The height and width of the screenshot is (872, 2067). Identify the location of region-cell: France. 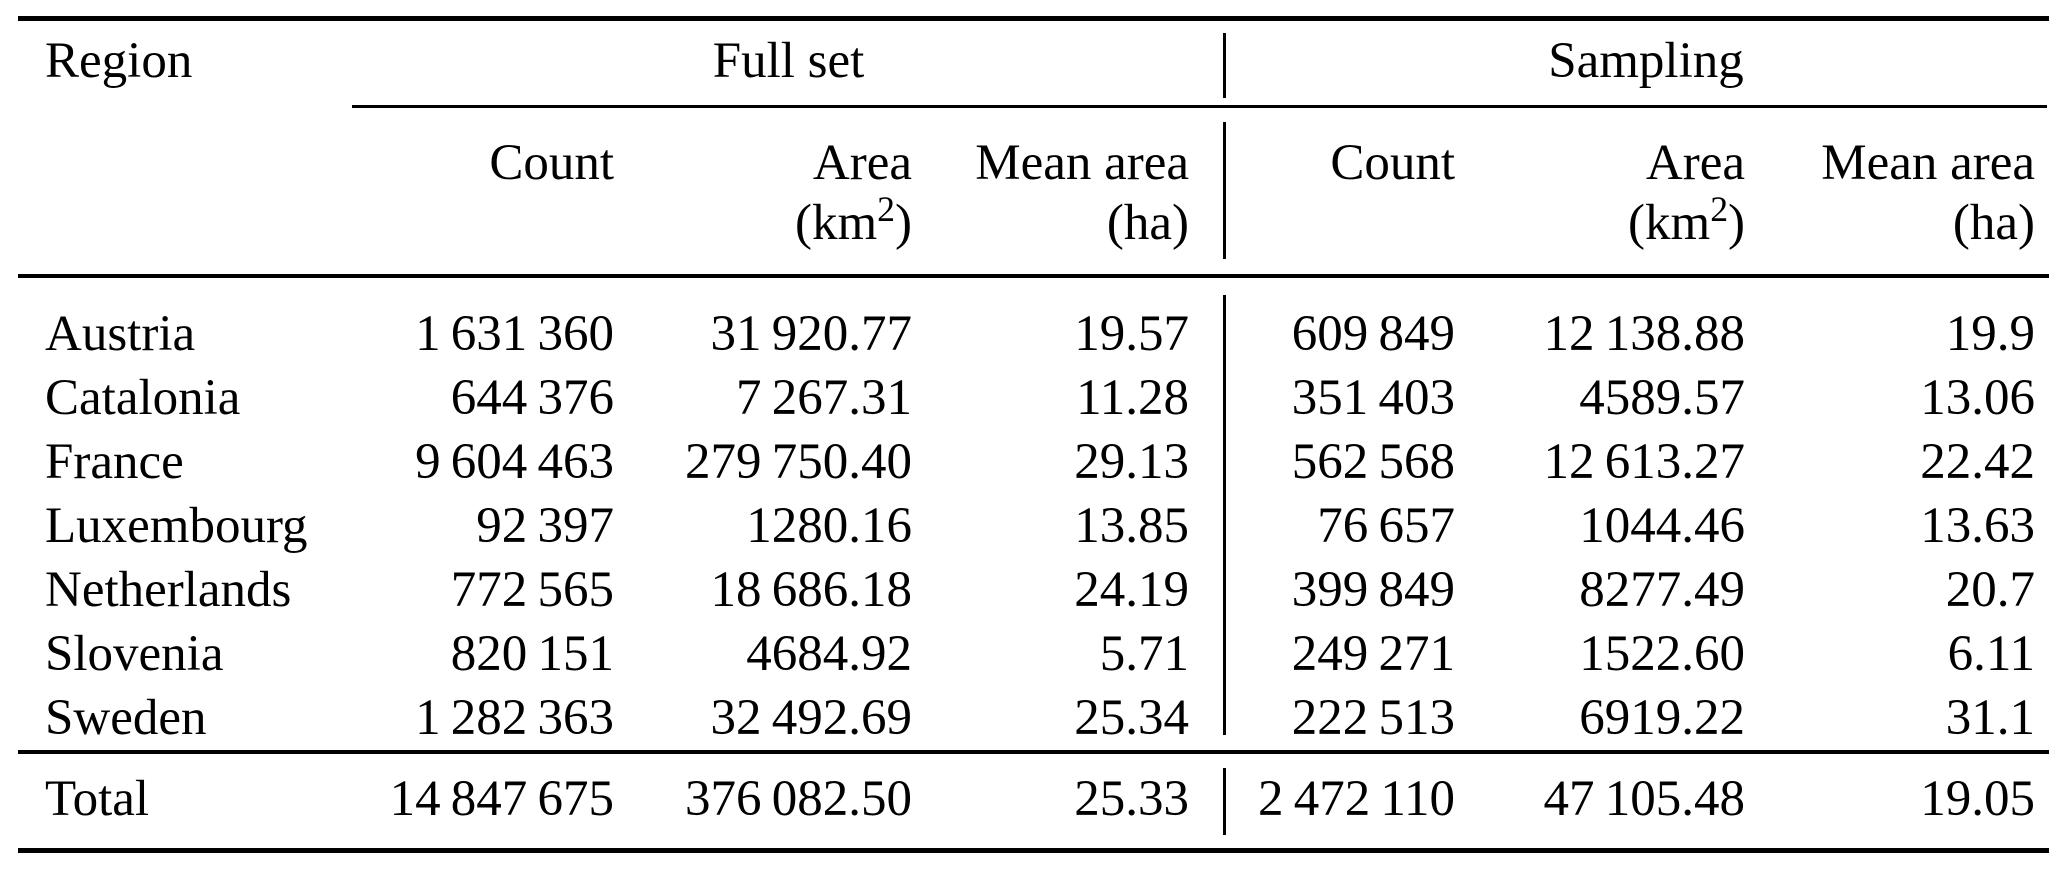
(114, 462).